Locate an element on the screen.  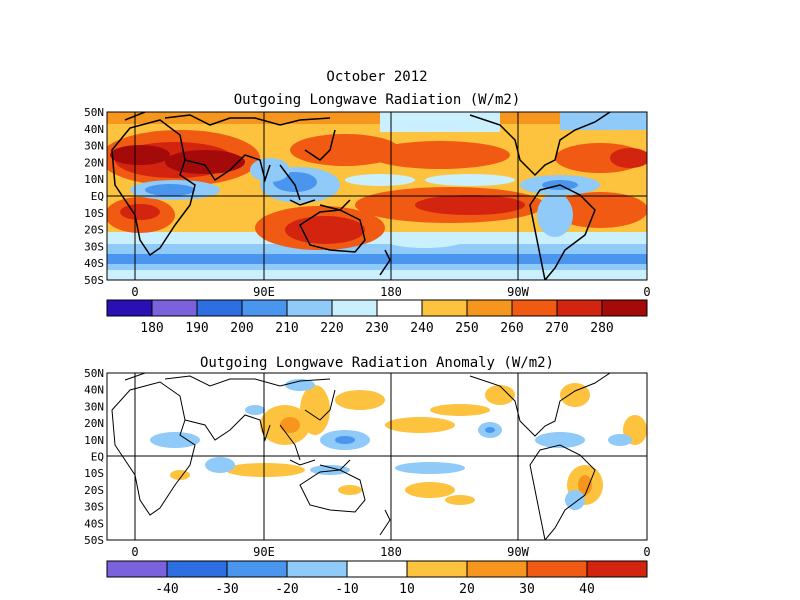
total-olr-lon-axis: 0 90E 180 90W 0 is located at coordinates (390, 292).